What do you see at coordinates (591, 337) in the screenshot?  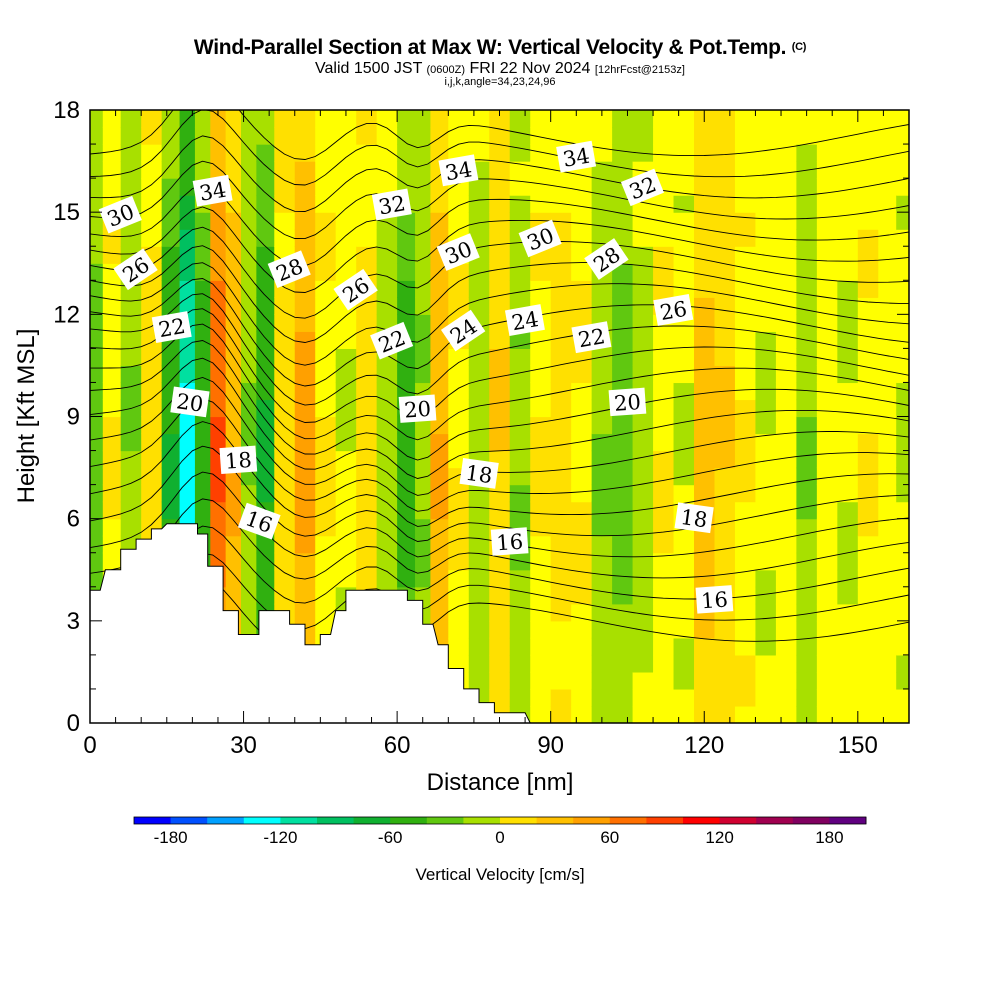 I see `theta-label: 22` at bounding box center [591, 337].